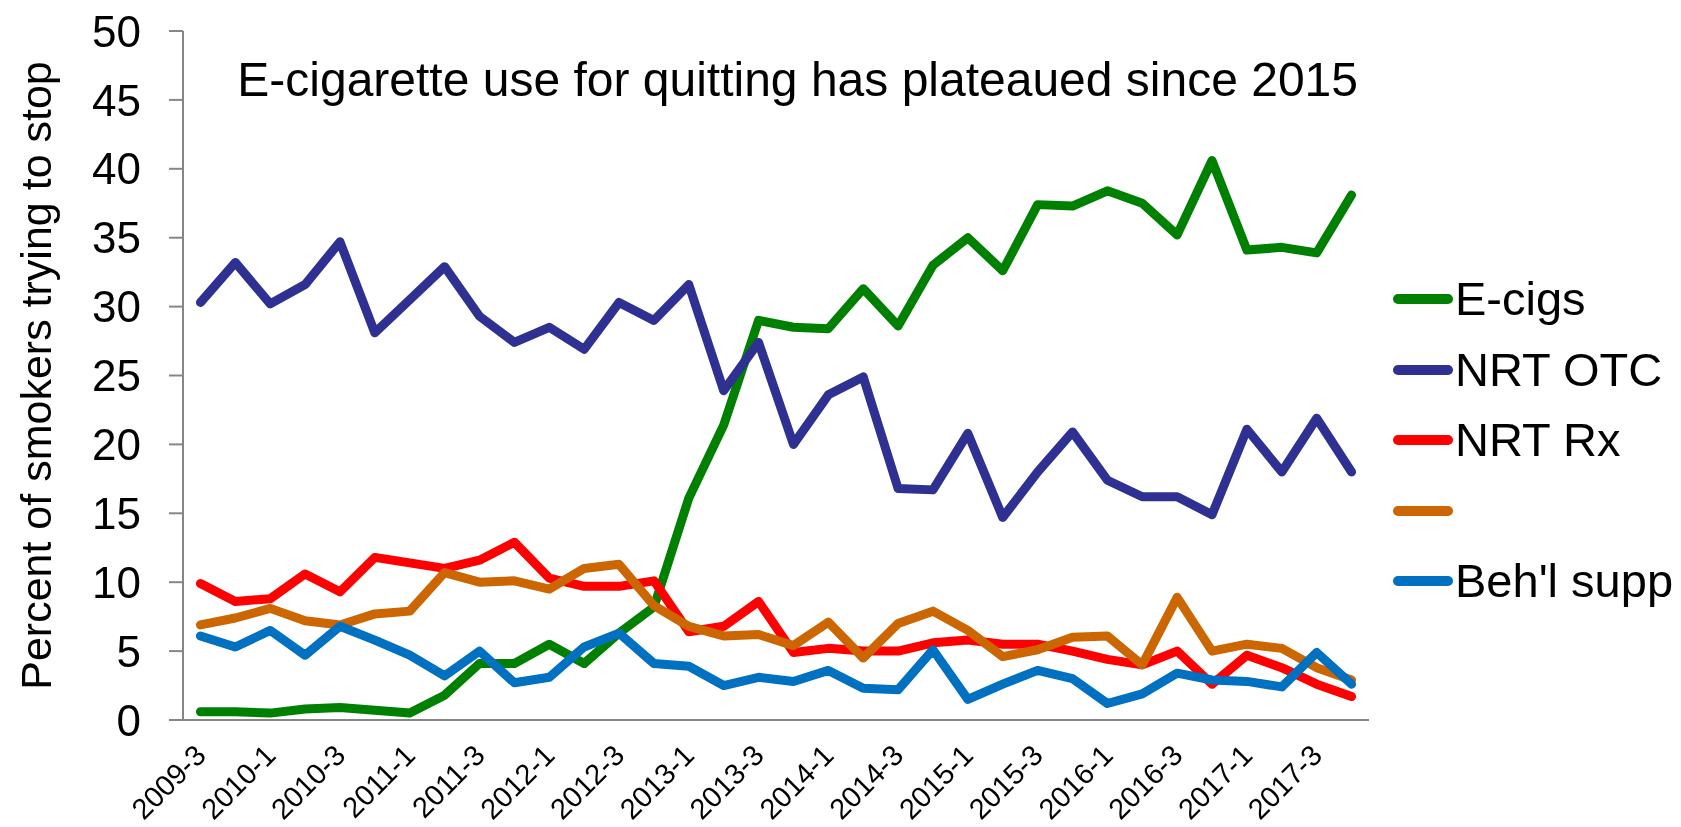  I want to click on legend-label: E-cigs, so click(1520, 299).